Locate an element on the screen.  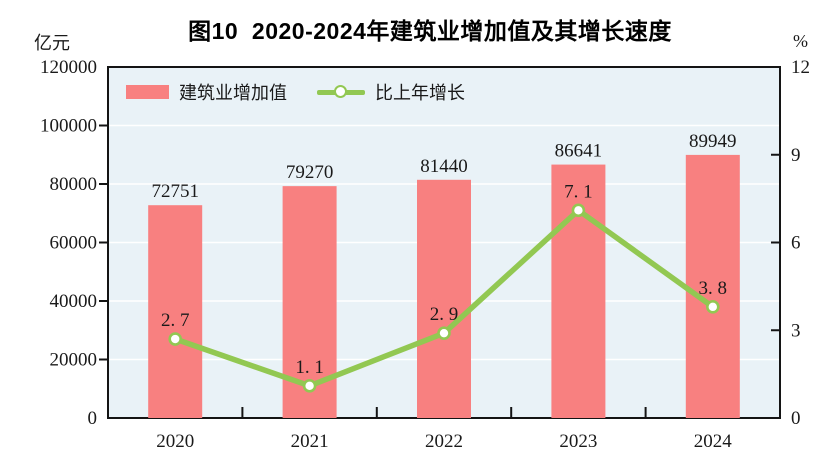
left-axis-unit: 亿元 is located at coordinates (52, 43).